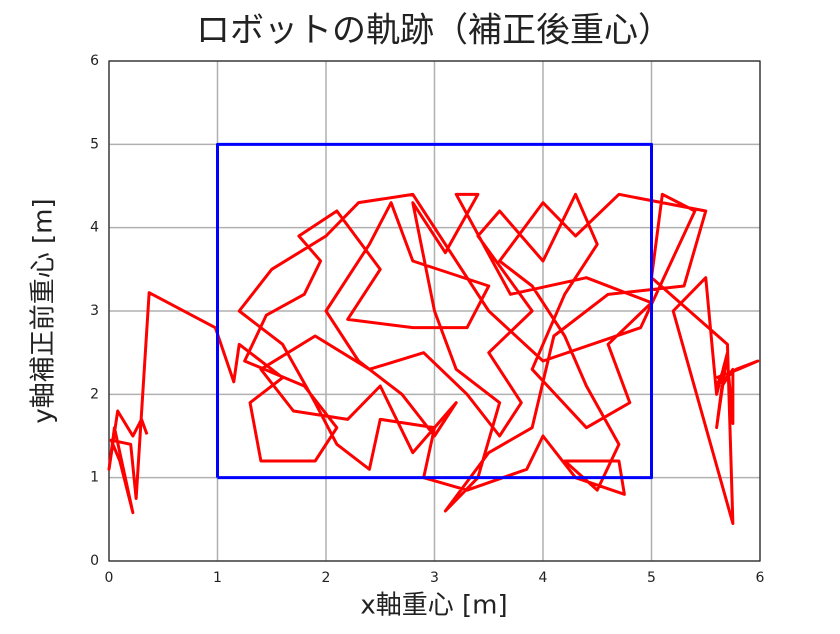 The image size is (840, 634). I want to click on y-tick-label: 5, so click(94, 144).